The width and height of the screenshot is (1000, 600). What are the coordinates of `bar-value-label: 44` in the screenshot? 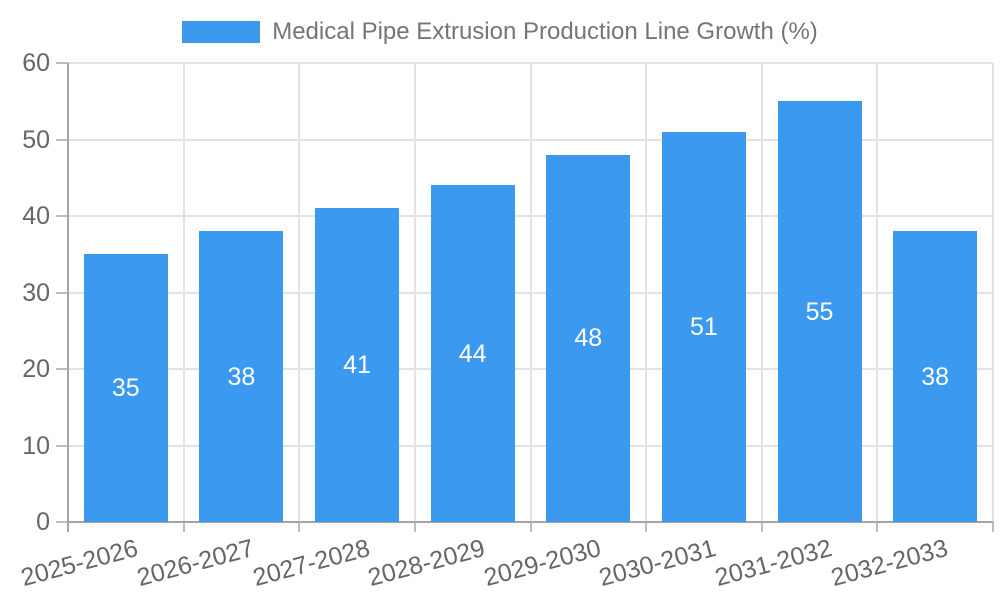 It's located at (472, 353).